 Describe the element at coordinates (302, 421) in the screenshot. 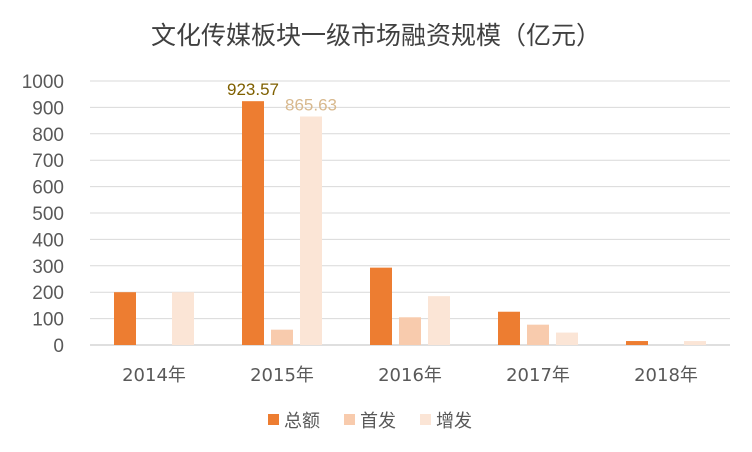

I see `legend-label: 总额` at that location.